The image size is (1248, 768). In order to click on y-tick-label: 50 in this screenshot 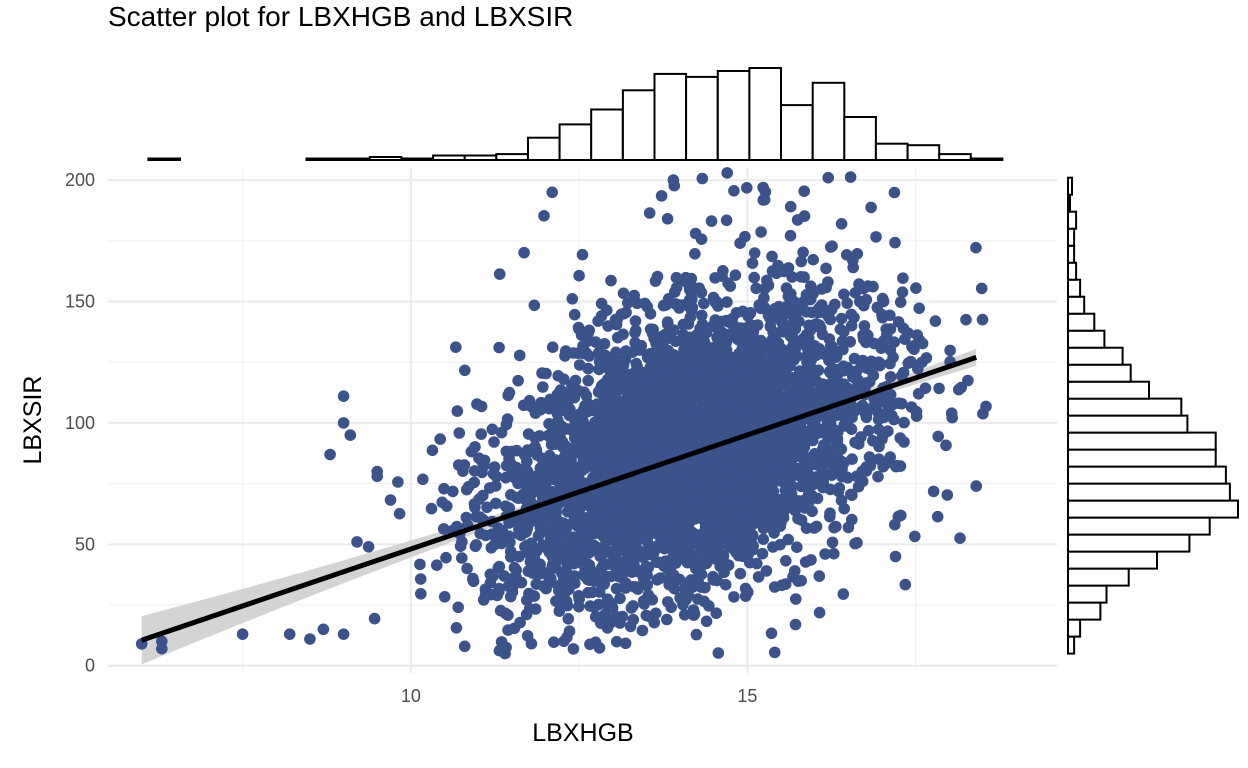, I will do `click(85, 544)`.